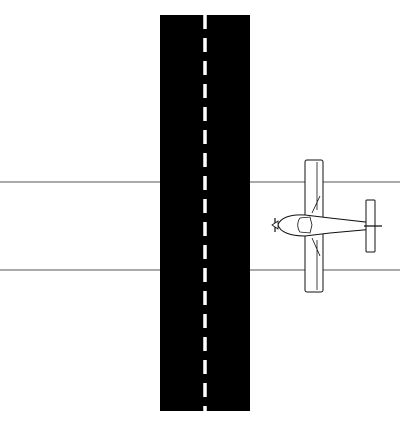 This screenshot has height=436, width=400. What do you see at coordinates (305, 225) in the screenshot?
I see `aircraft-cockpit` at bounding box center [305, 225].